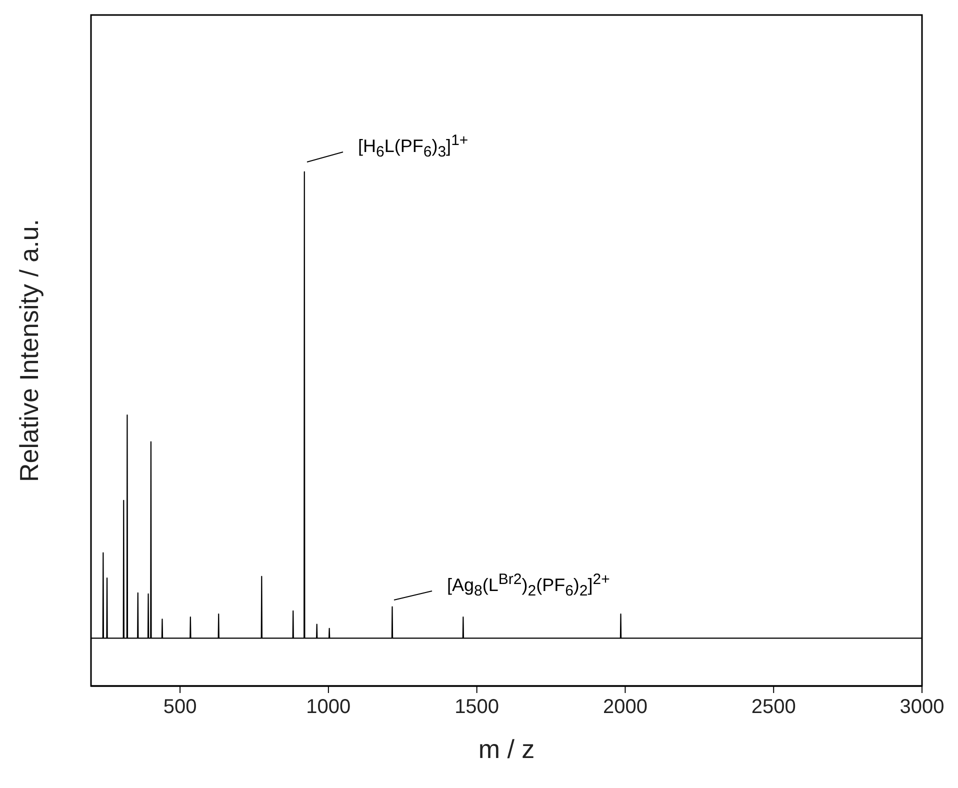 The height and width of the screenshot is (788, 958). I want to click on text: [H$_{6}$L(PF$_{6}$)$_{3}$]$^{1+}$, so click(413, 147).